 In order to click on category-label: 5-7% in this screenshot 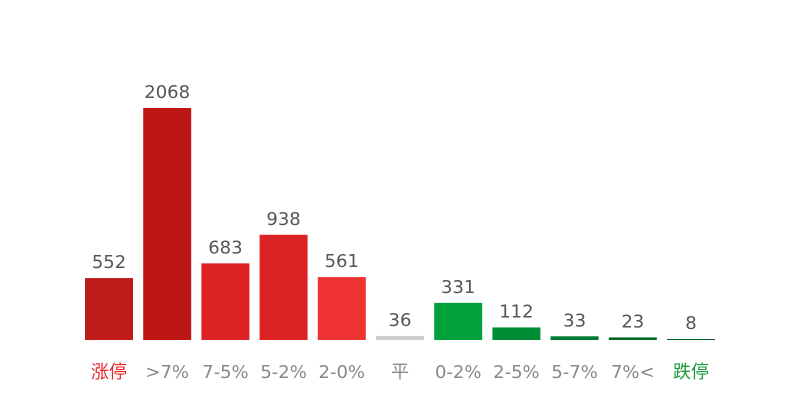, I will do `click(574, 372)`.